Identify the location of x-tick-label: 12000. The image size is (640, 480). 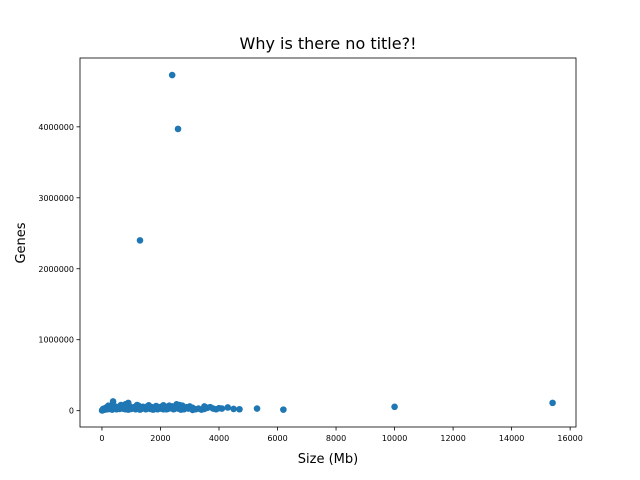
(452, 438).